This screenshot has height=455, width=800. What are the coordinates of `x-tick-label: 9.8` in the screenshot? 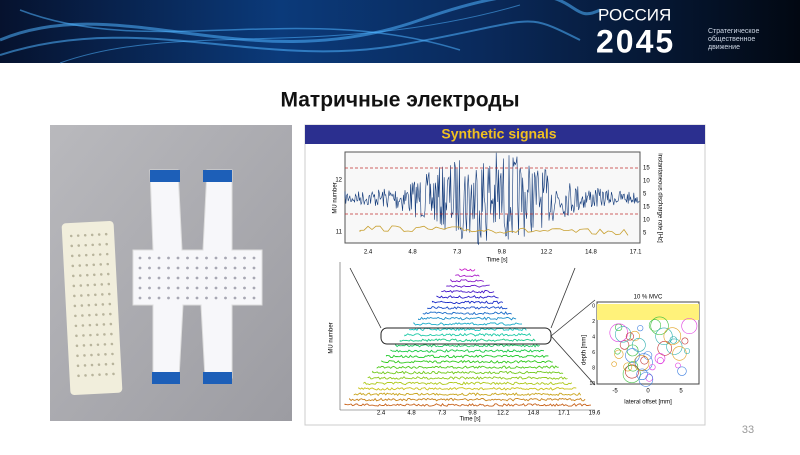 It's located at (472, 414).